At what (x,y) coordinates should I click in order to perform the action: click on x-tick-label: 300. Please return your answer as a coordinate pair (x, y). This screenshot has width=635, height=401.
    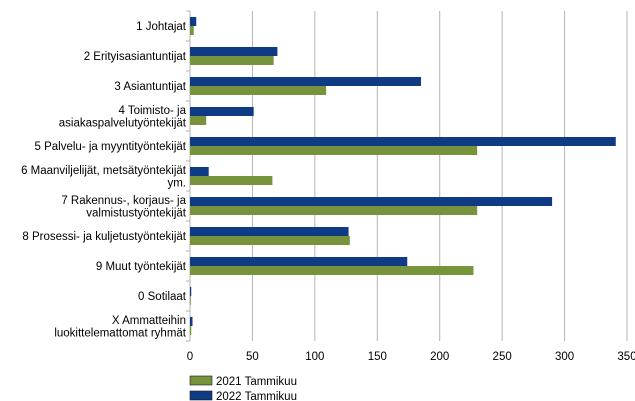
    Looking at the image, I should click on (564, 357).